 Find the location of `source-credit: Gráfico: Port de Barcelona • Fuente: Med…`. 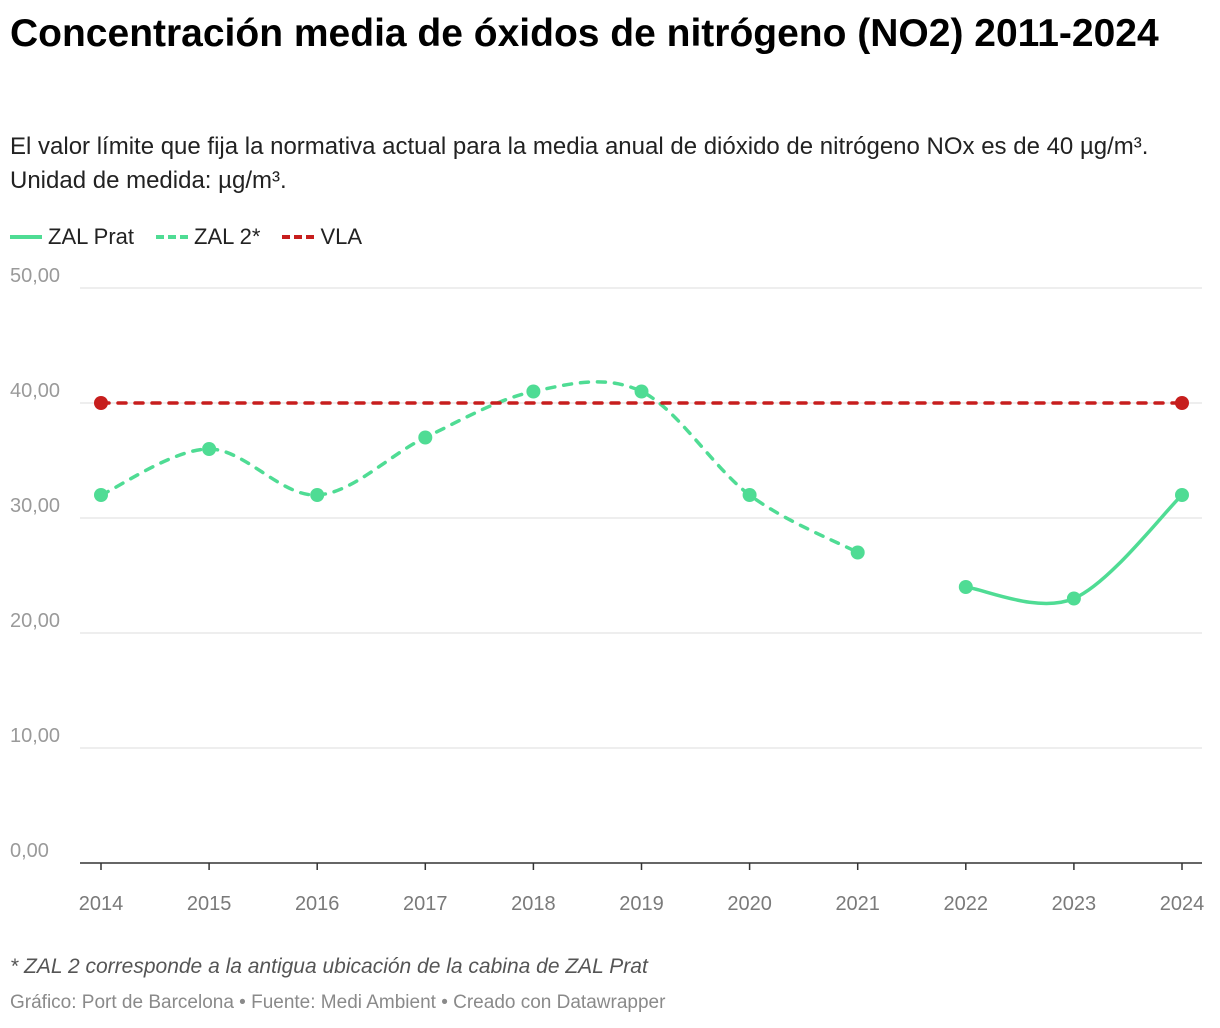

source-credit: Gráfico: Port de Barcelona • Fuente: Med… is located at coordinates (338, 1002).